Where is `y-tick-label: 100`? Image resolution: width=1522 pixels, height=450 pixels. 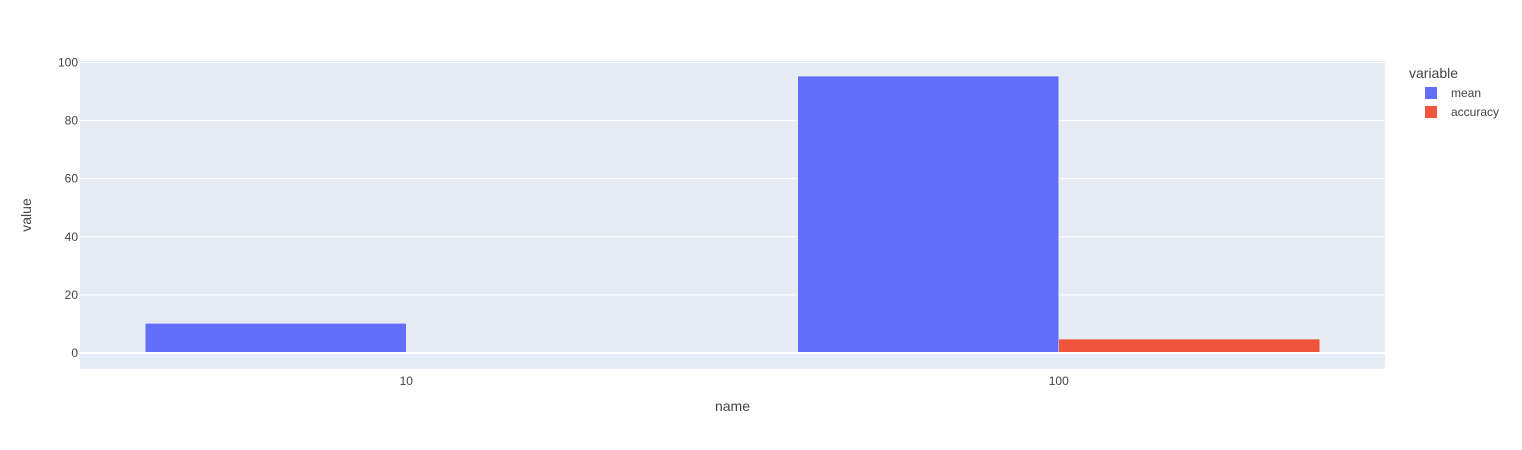 y-tick-label: 100 is located at coordinates (68, 62).